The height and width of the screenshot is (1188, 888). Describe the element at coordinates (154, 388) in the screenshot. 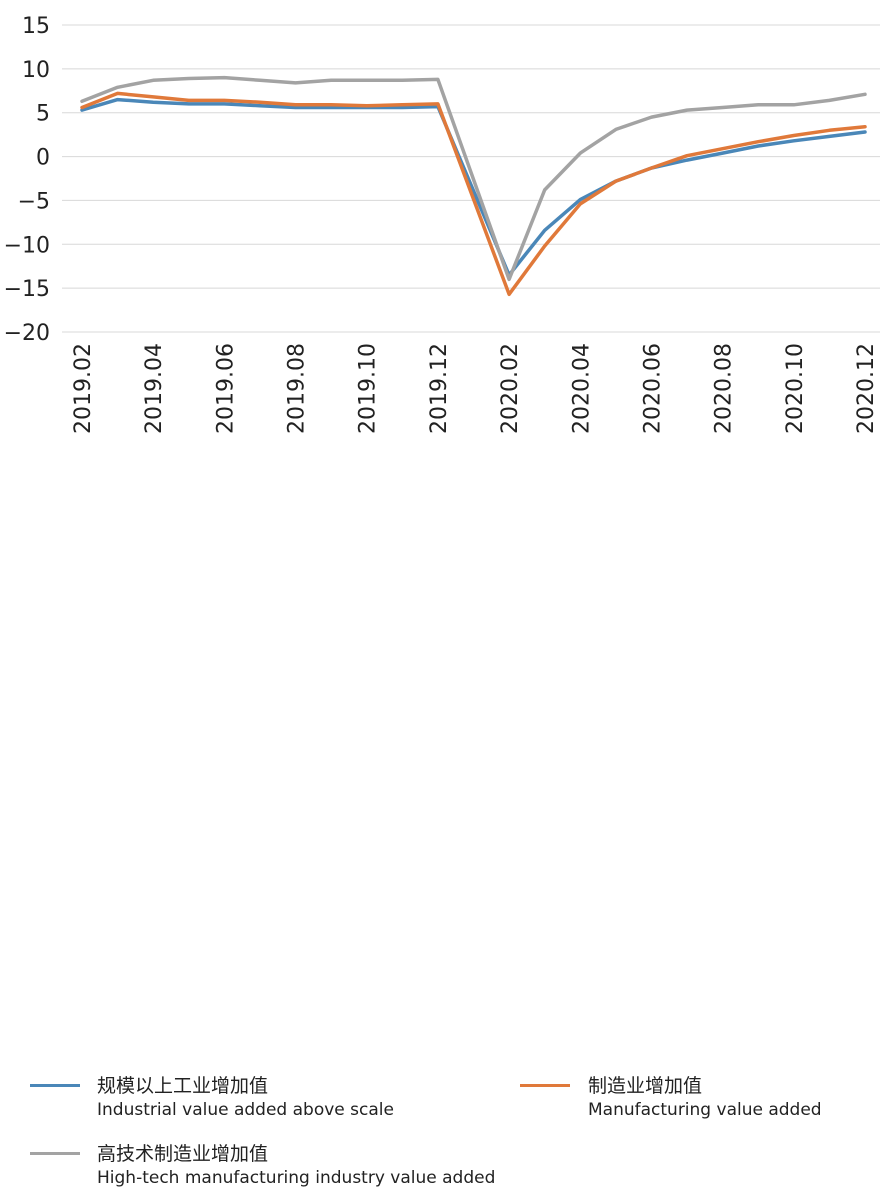

I see `x-tick-label: 2019.04` at that location.